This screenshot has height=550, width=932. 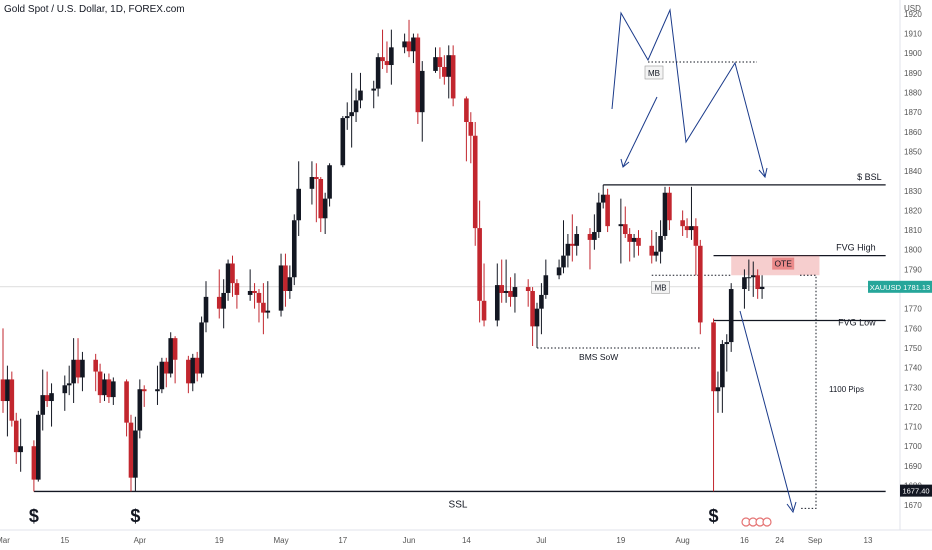 I want to click on y-tick-label: 1760, so click(x=913, y=328).